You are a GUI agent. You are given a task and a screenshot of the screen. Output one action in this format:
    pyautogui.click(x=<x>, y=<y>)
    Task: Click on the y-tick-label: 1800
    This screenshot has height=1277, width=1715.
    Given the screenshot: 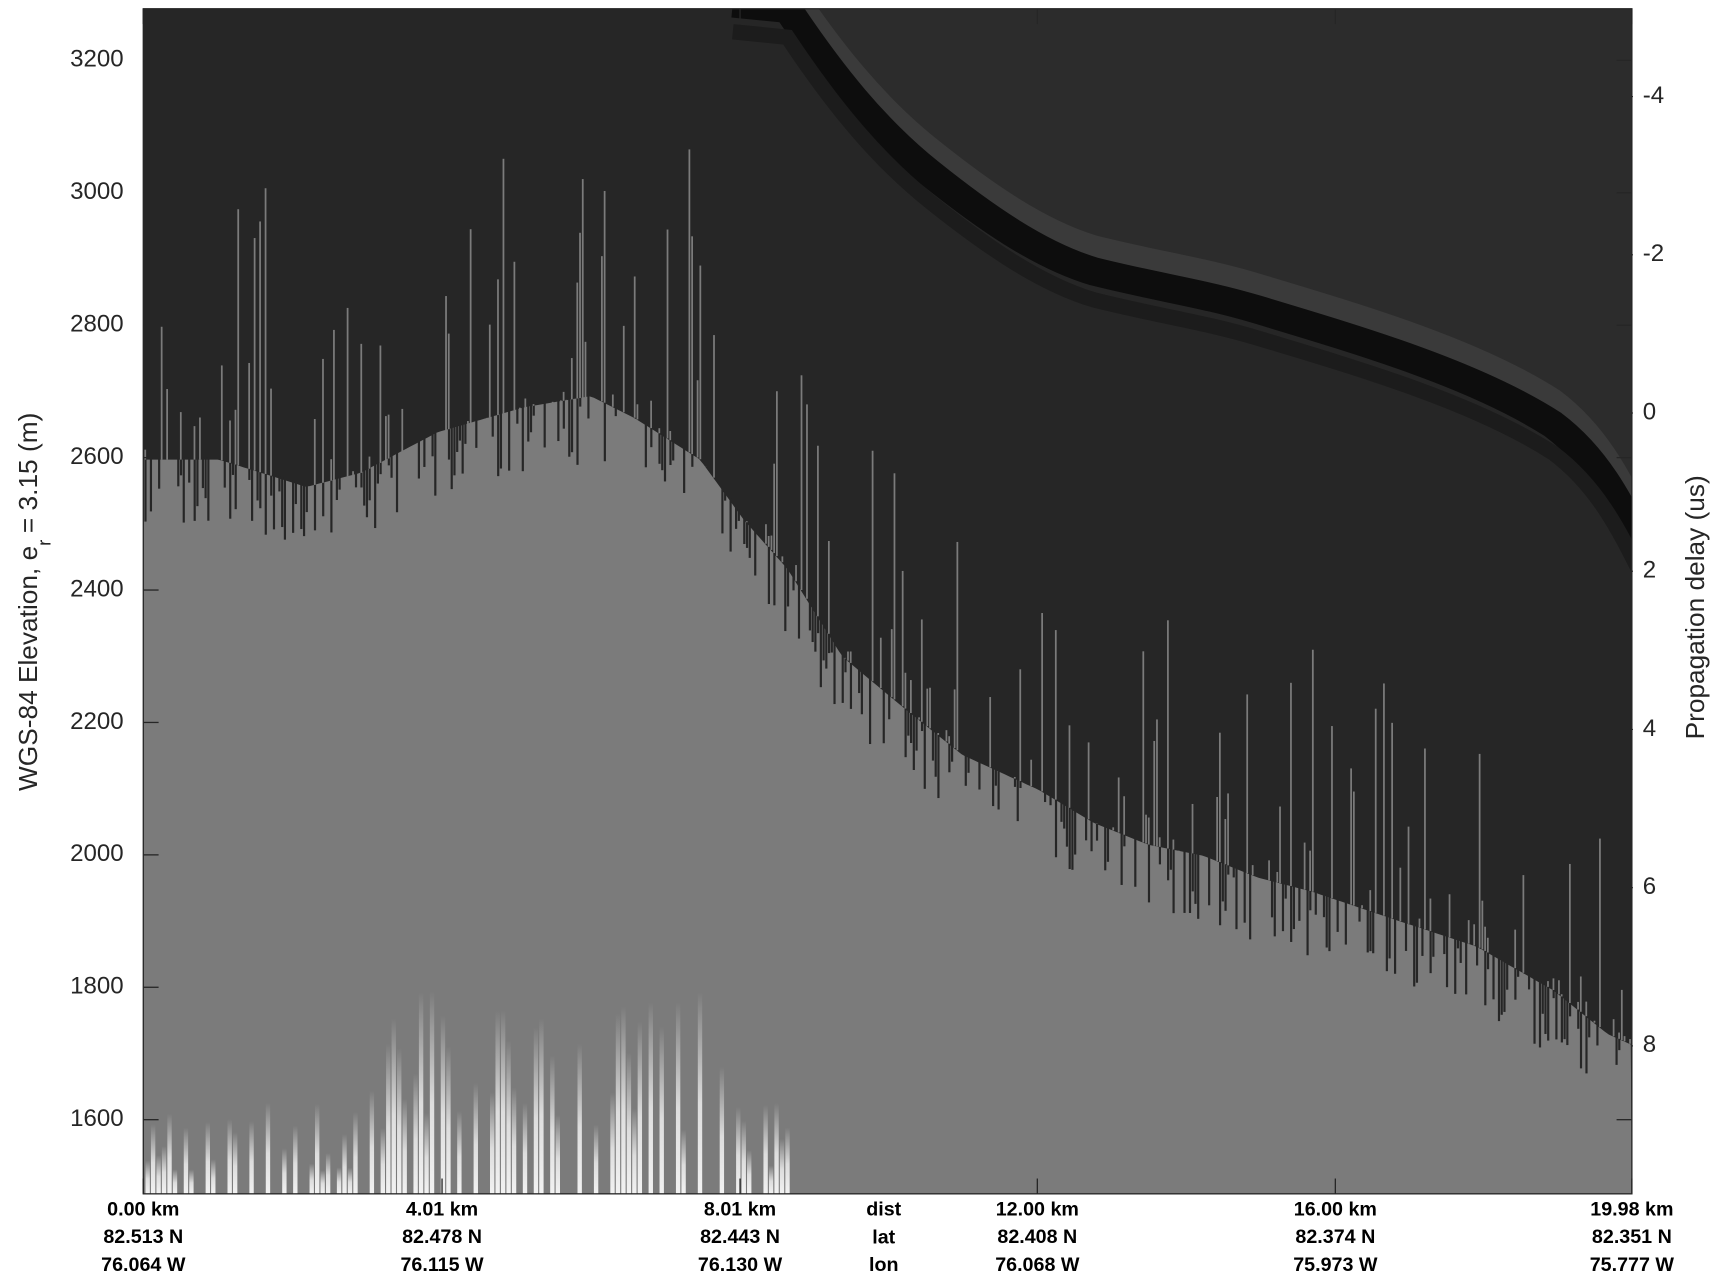 What is the action you would take?
    pyautogui.click(x=96, y=986)
    